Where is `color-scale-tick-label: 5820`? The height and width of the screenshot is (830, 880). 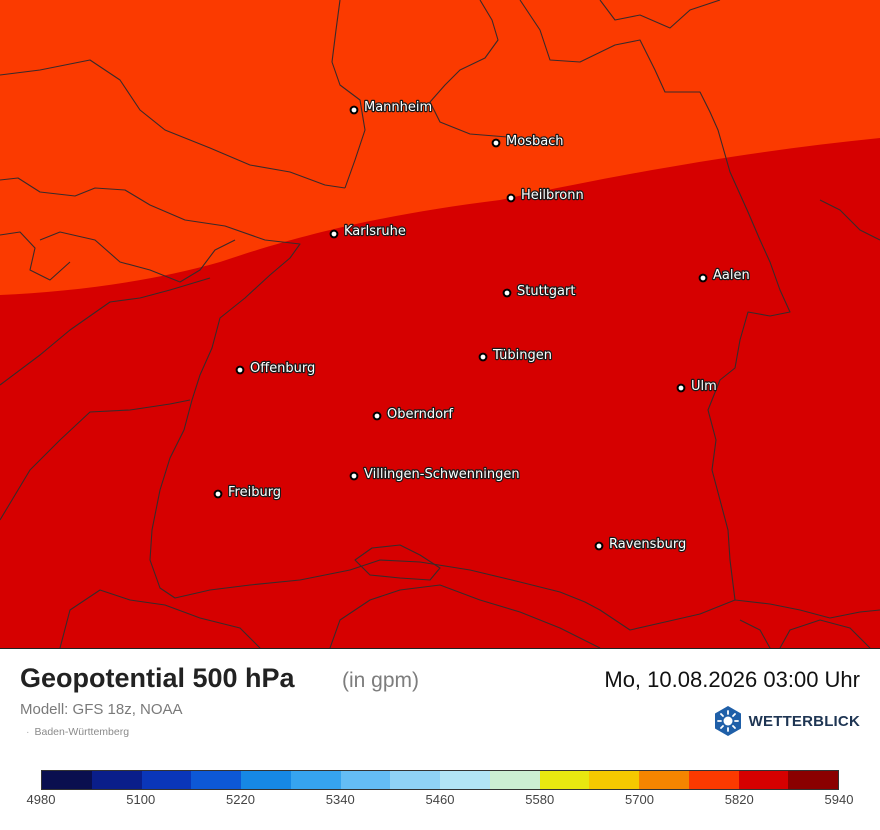
color-scale-tick-label: 5820 is located at coordinates (739, 799).